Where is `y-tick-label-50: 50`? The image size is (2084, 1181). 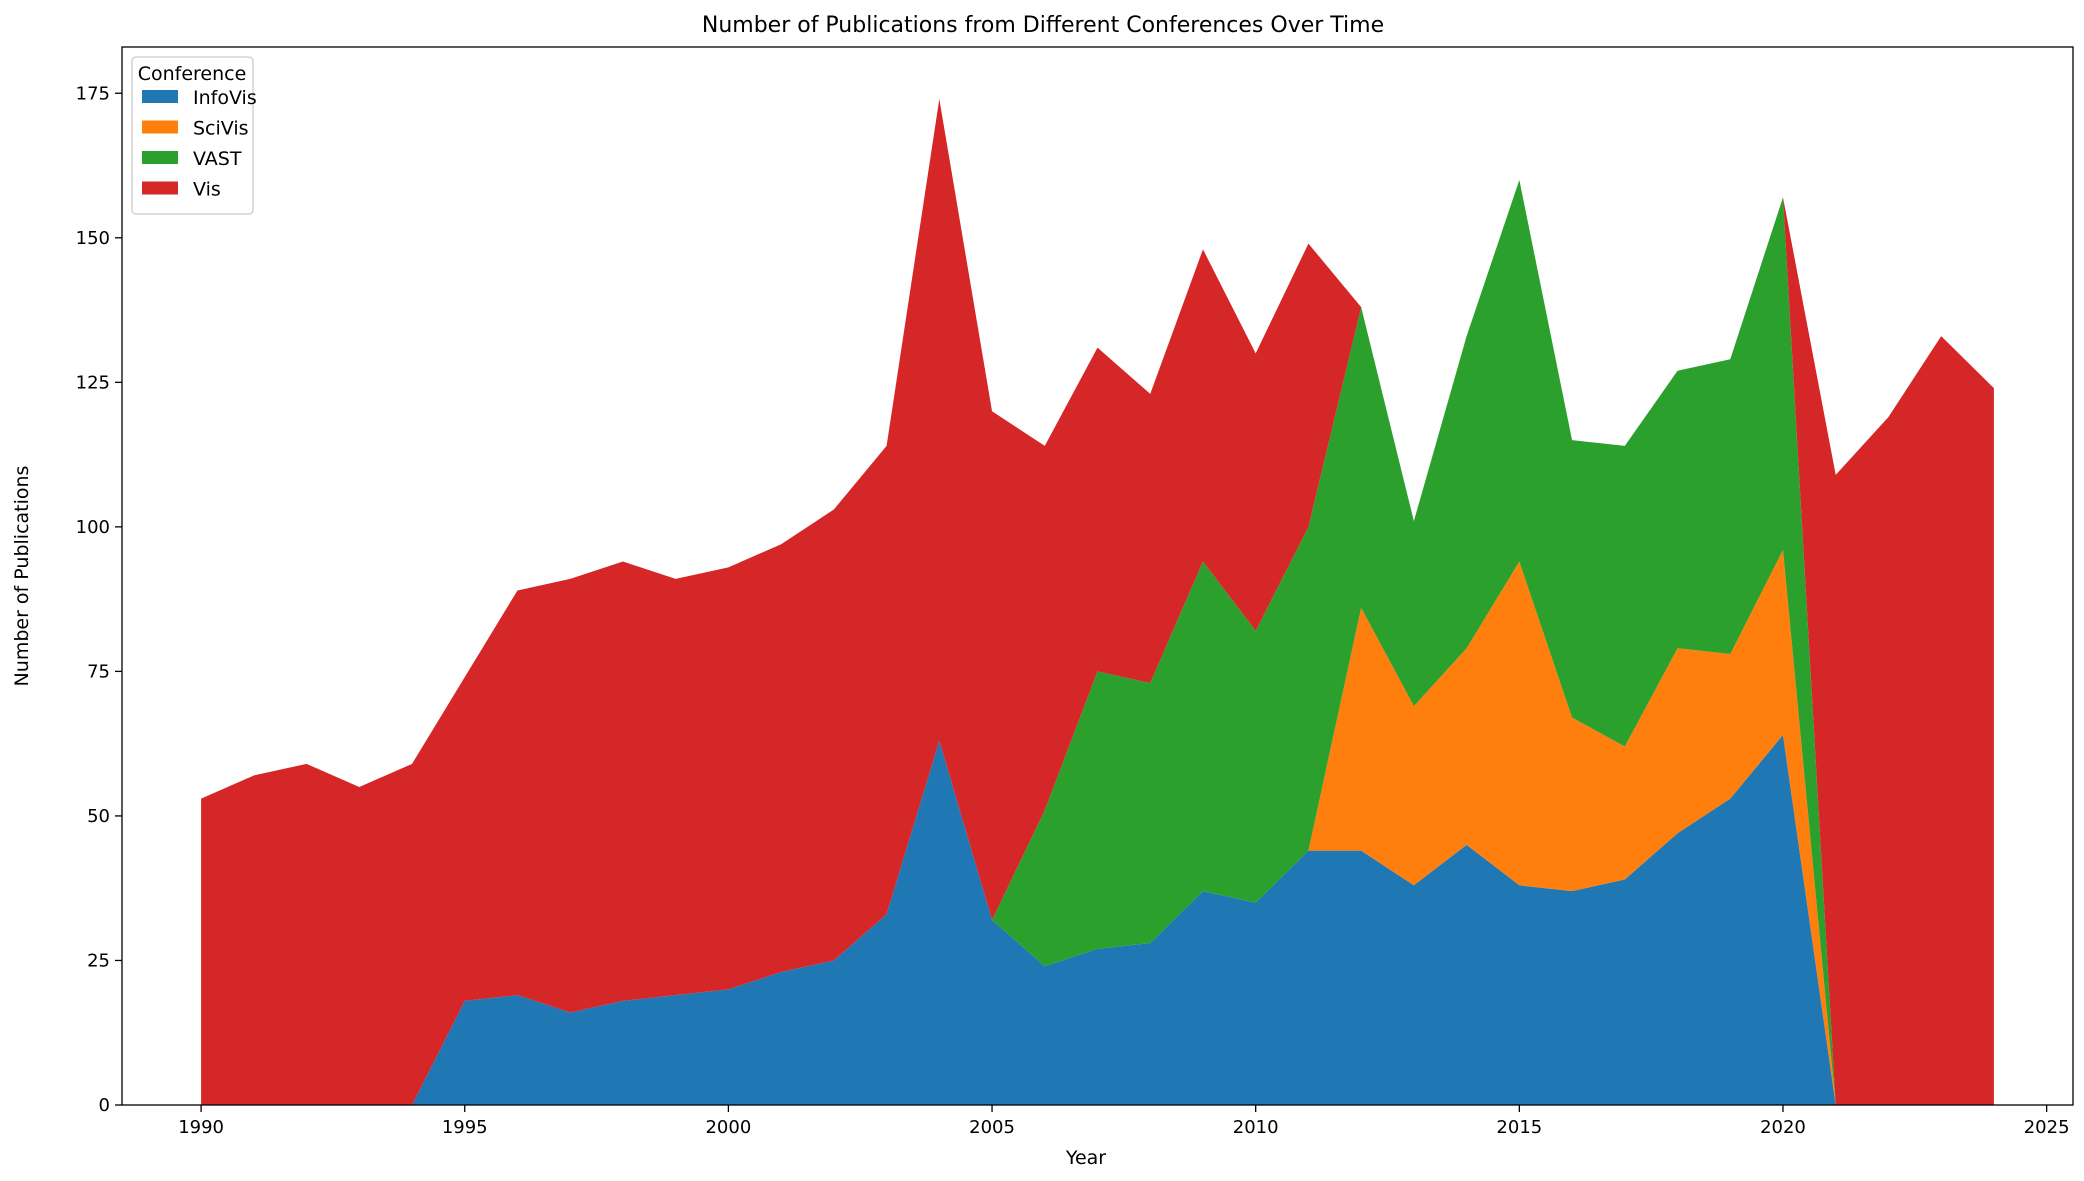 y-tick-label-50: 50 is located at coordinates (98, 816).